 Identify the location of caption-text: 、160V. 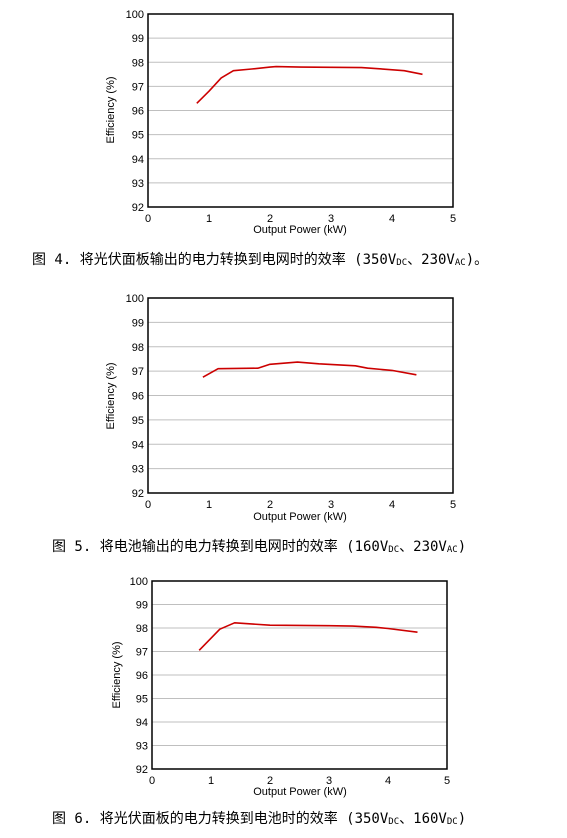
(423, 819).